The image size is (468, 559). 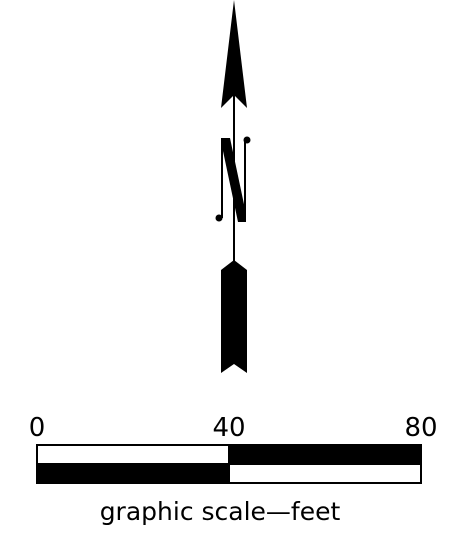 What do you see at coordinates (325, 454) in the screenshot?
I see `scale-segment-2-top` at bounding box center [325, 454].